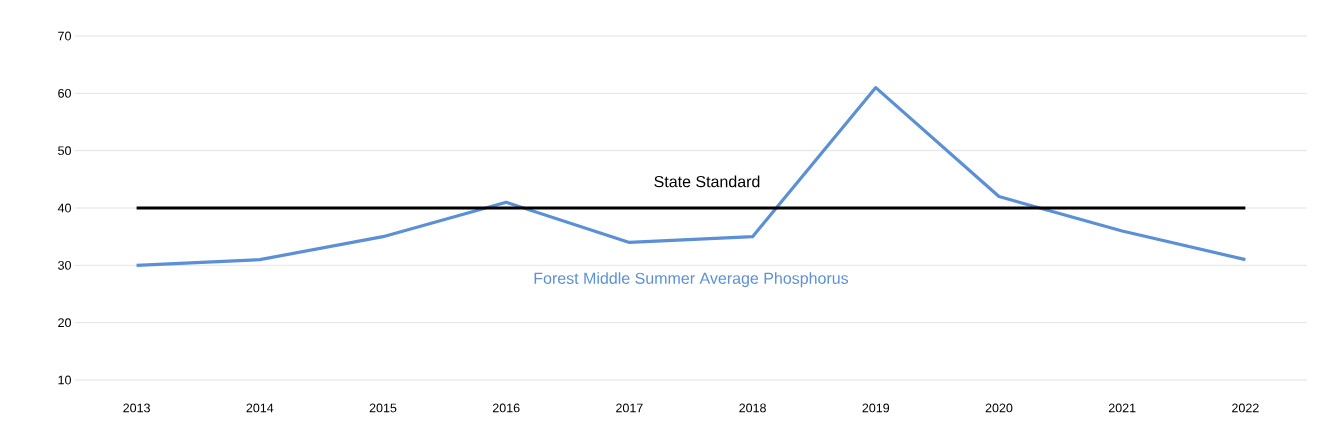 This screenshot has height=437, width=1336. What do you see at coordinates (64, 380) in the screenshot?
I see `y-tick-label: 10` at bounding box center [64, 380].